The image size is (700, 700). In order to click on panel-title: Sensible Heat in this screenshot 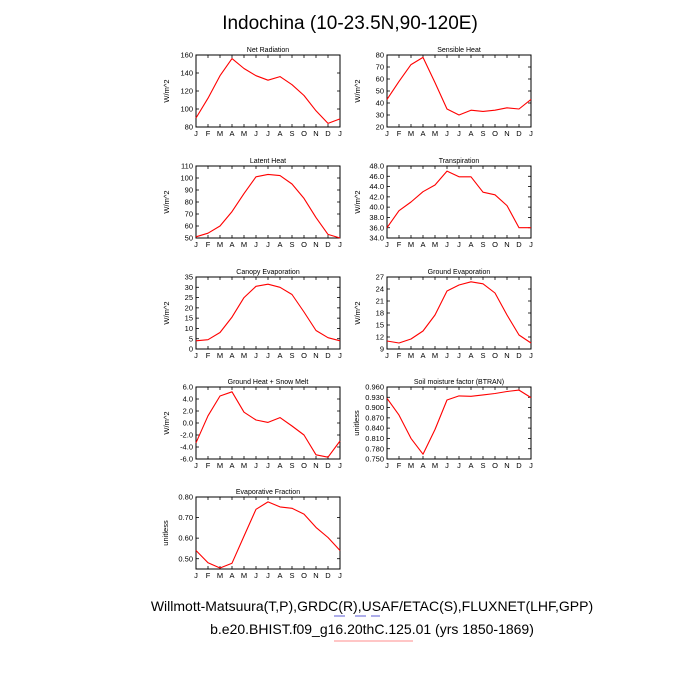, I will do `click(459, 50)`.